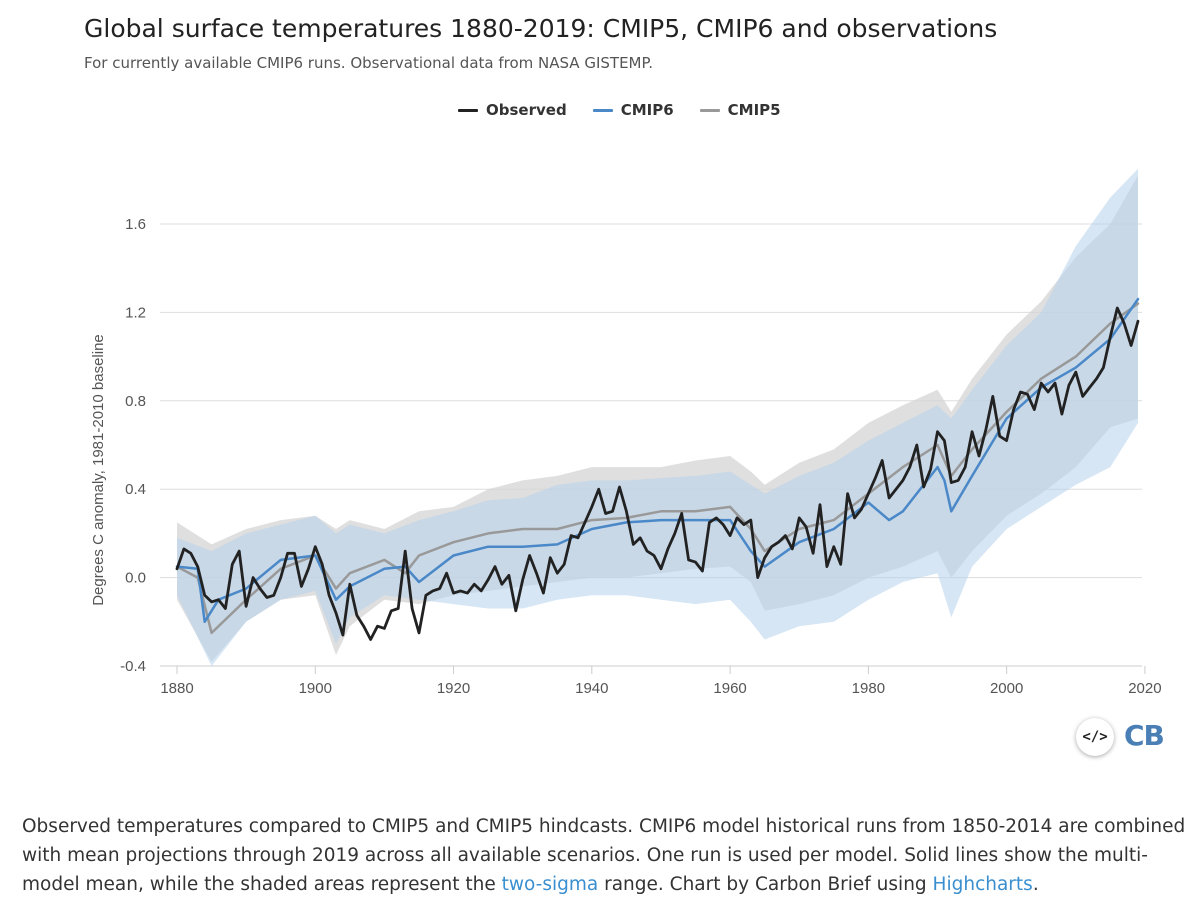  Describe the element at coordinates (1144, 688) in the screenshot. I see `x-tick-label: 2020` at that location.